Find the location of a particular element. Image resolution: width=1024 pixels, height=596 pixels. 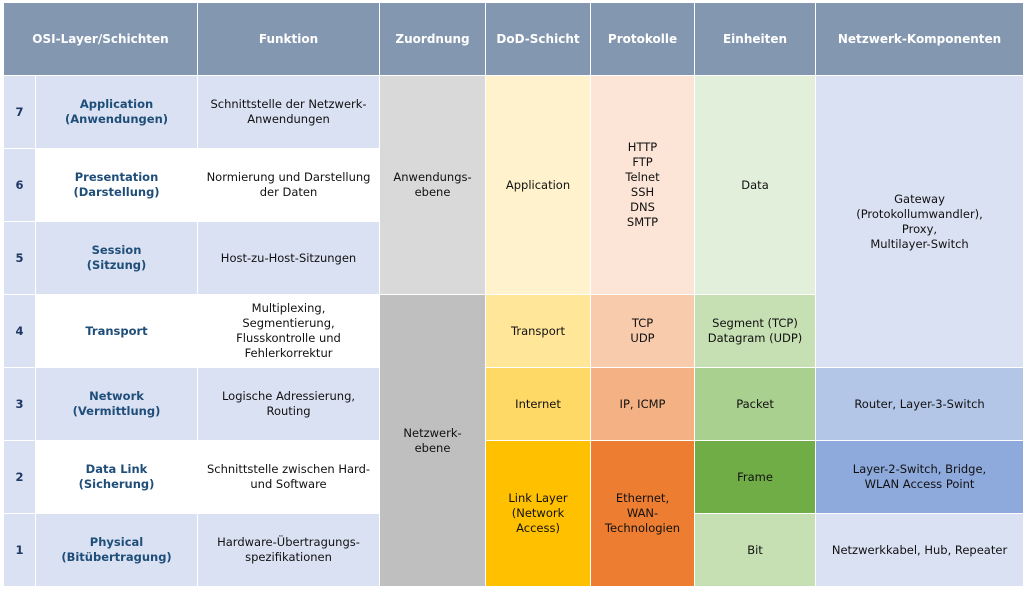

layer-function: Host-zu-Host-Sitzungen is located at coordinates (289, 258).